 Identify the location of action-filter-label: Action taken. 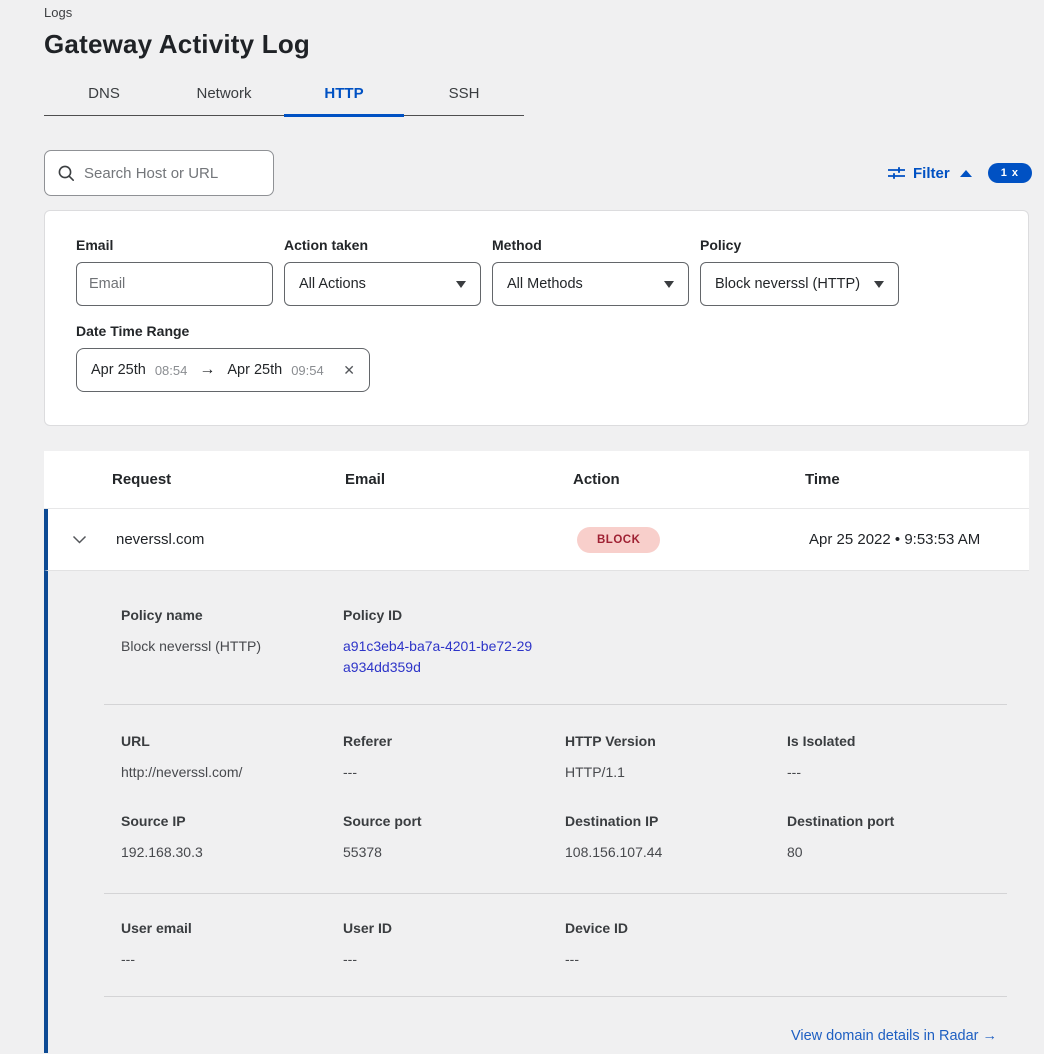
(326, 245).